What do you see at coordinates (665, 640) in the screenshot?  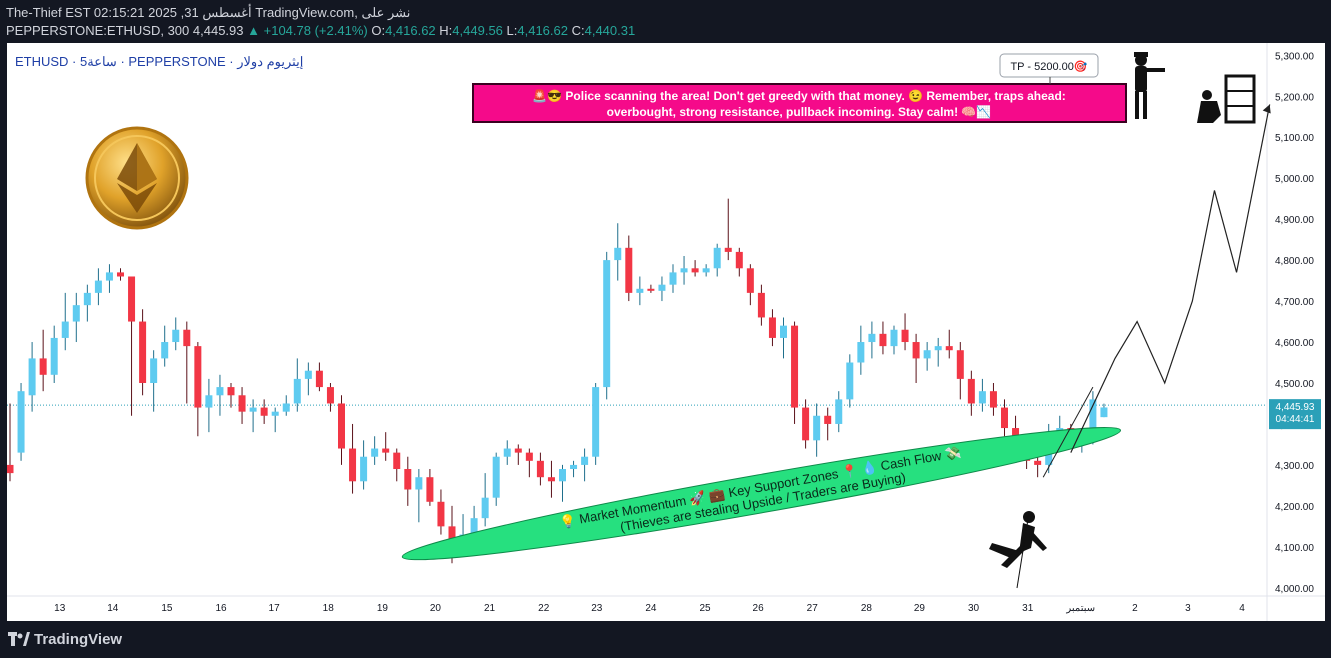 I see `footer-bar: TradingView` at bounding box center [665, 640].